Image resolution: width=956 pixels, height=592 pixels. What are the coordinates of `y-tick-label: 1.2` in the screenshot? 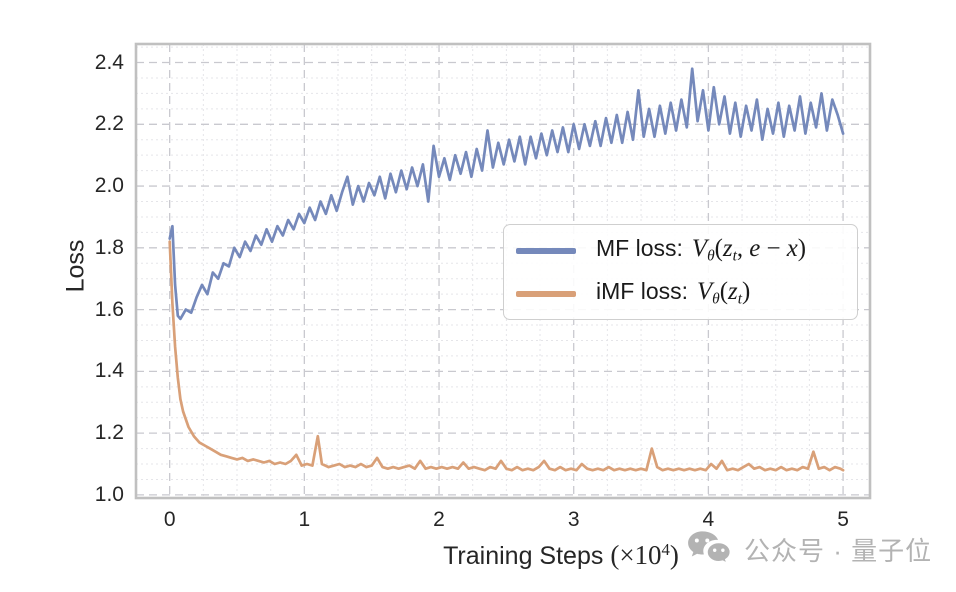 It's located at (109, 433).